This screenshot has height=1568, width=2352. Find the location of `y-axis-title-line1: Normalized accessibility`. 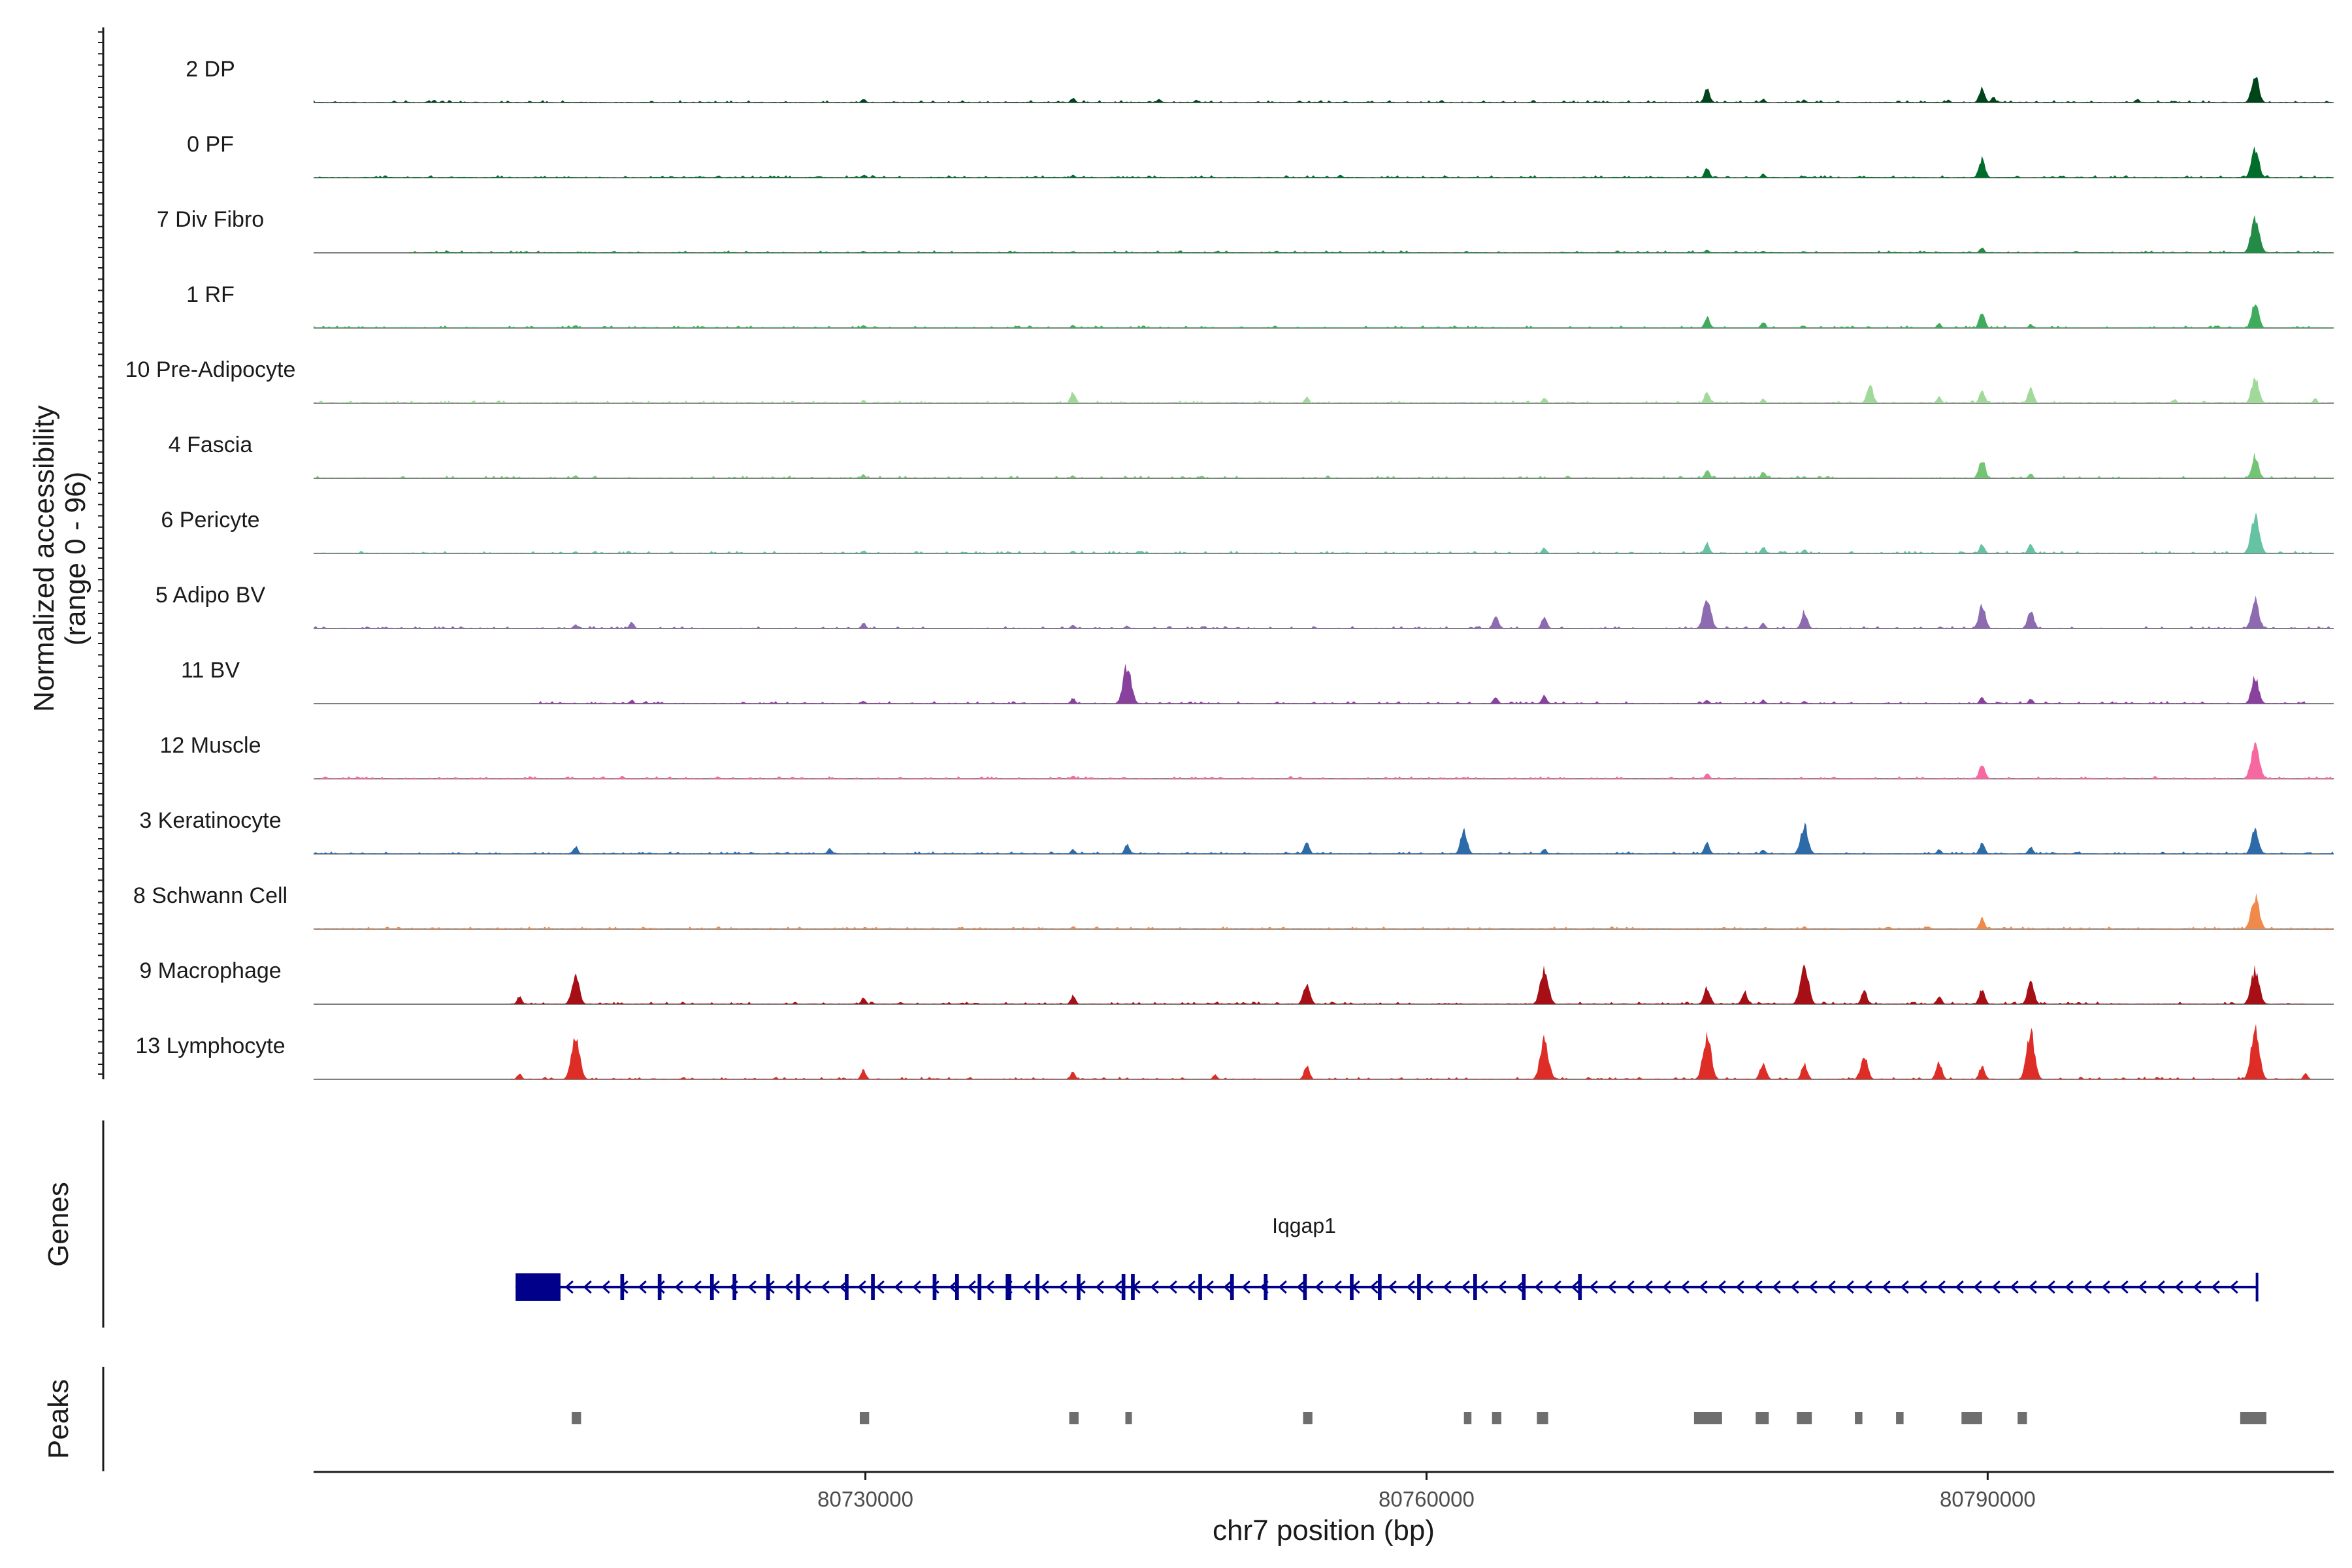

y-axis-title-line1: Normalized accessibility is located at coordinates (44, 558).